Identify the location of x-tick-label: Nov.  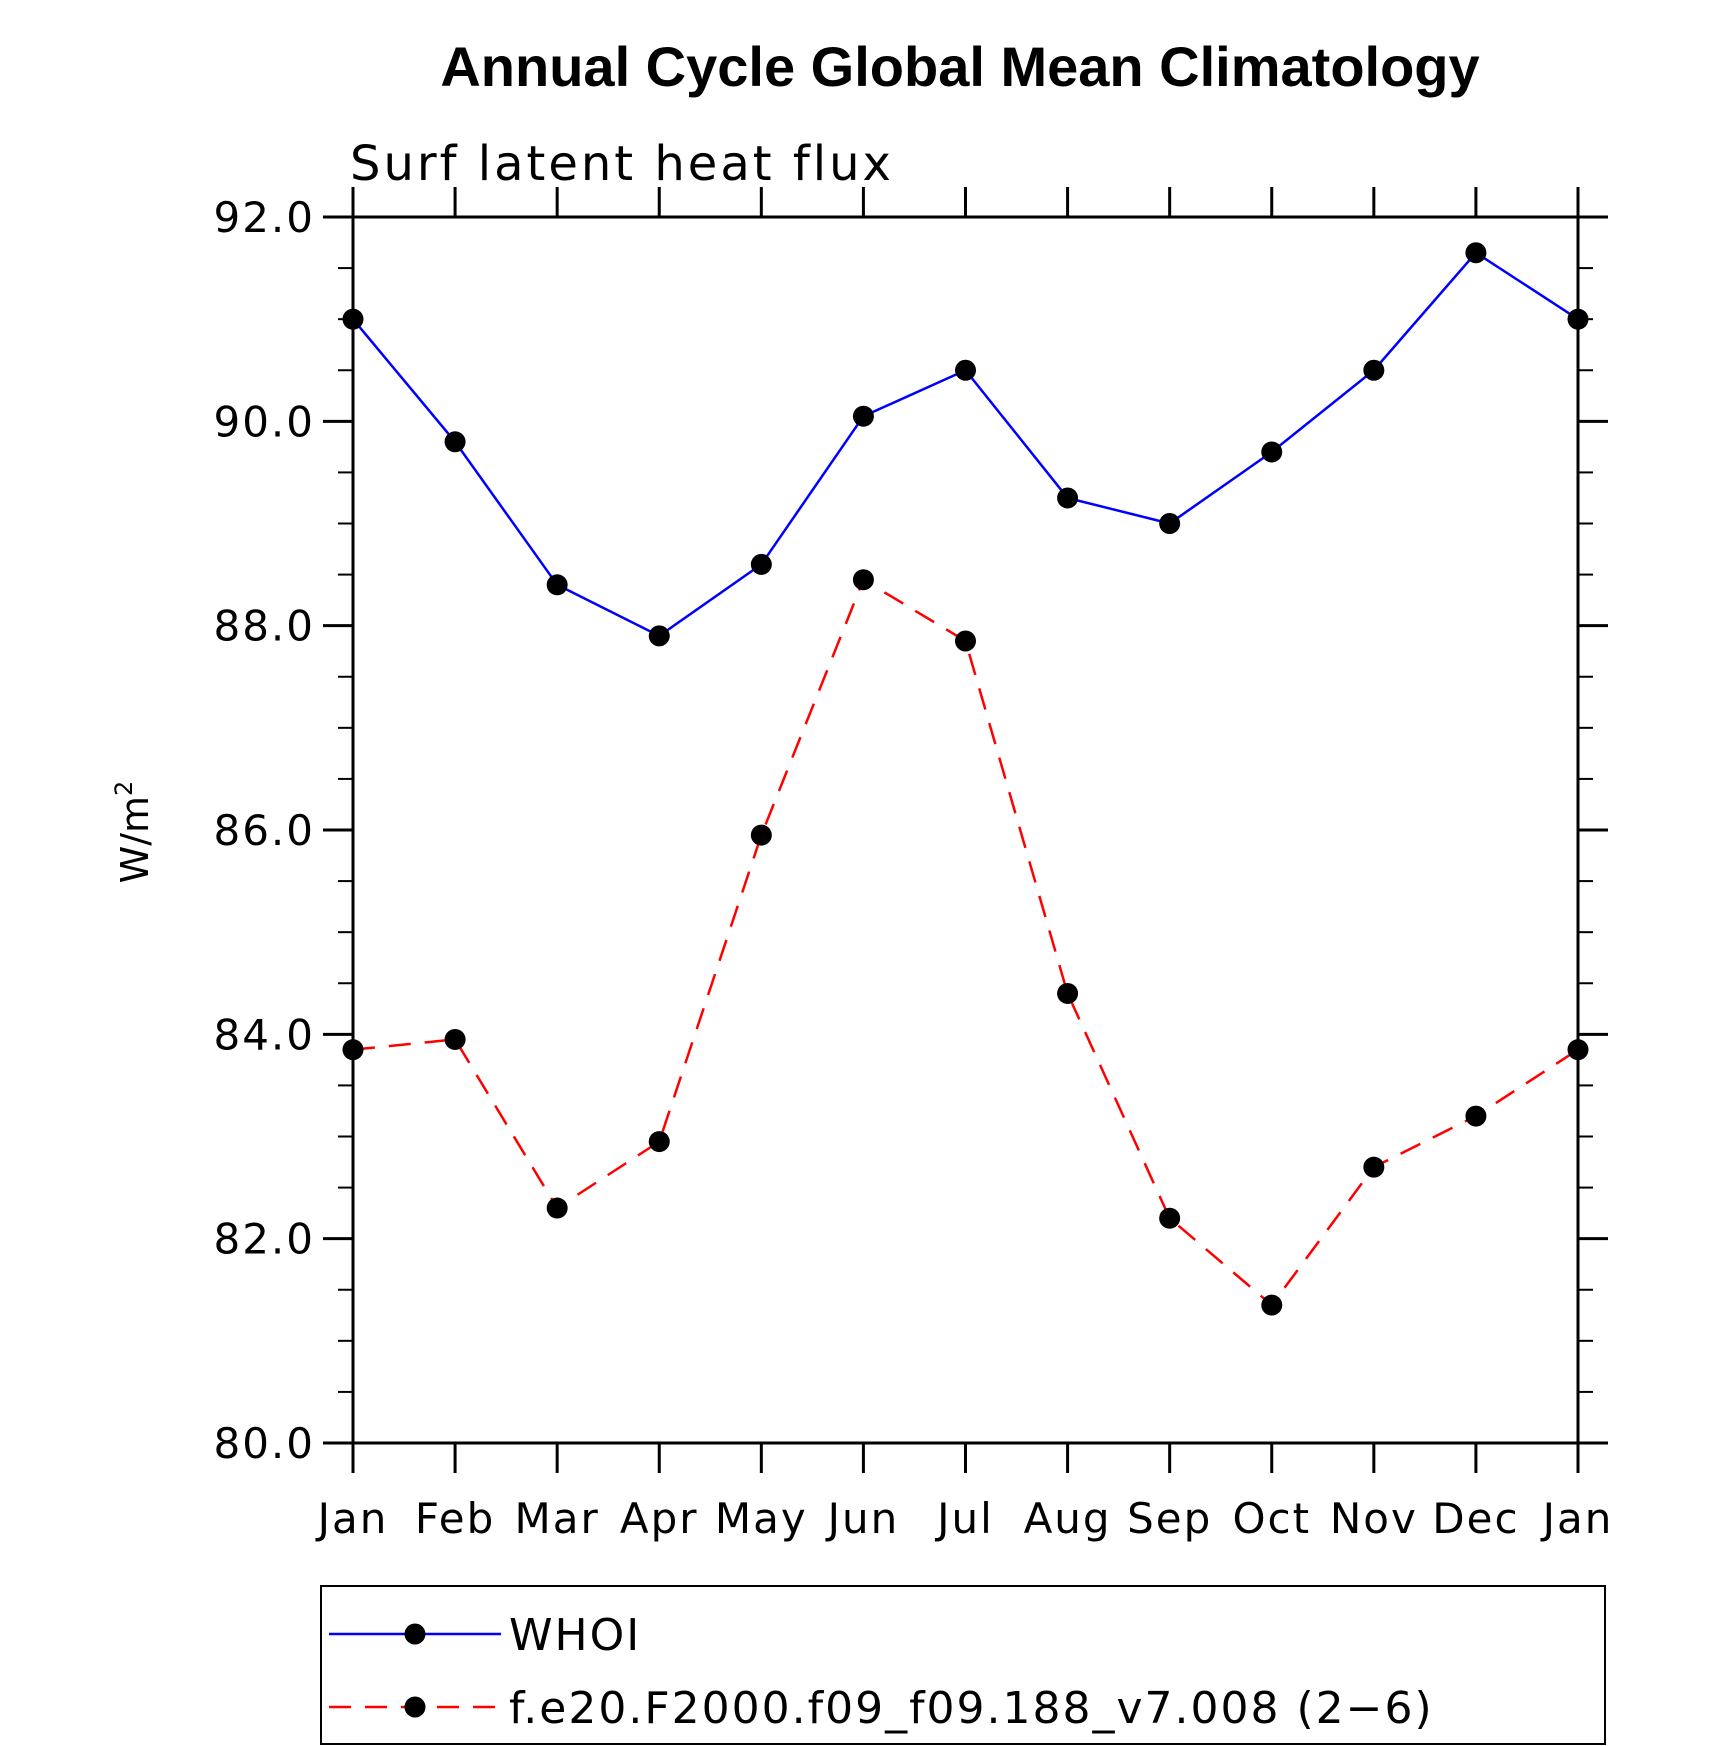
(1374, 1518).